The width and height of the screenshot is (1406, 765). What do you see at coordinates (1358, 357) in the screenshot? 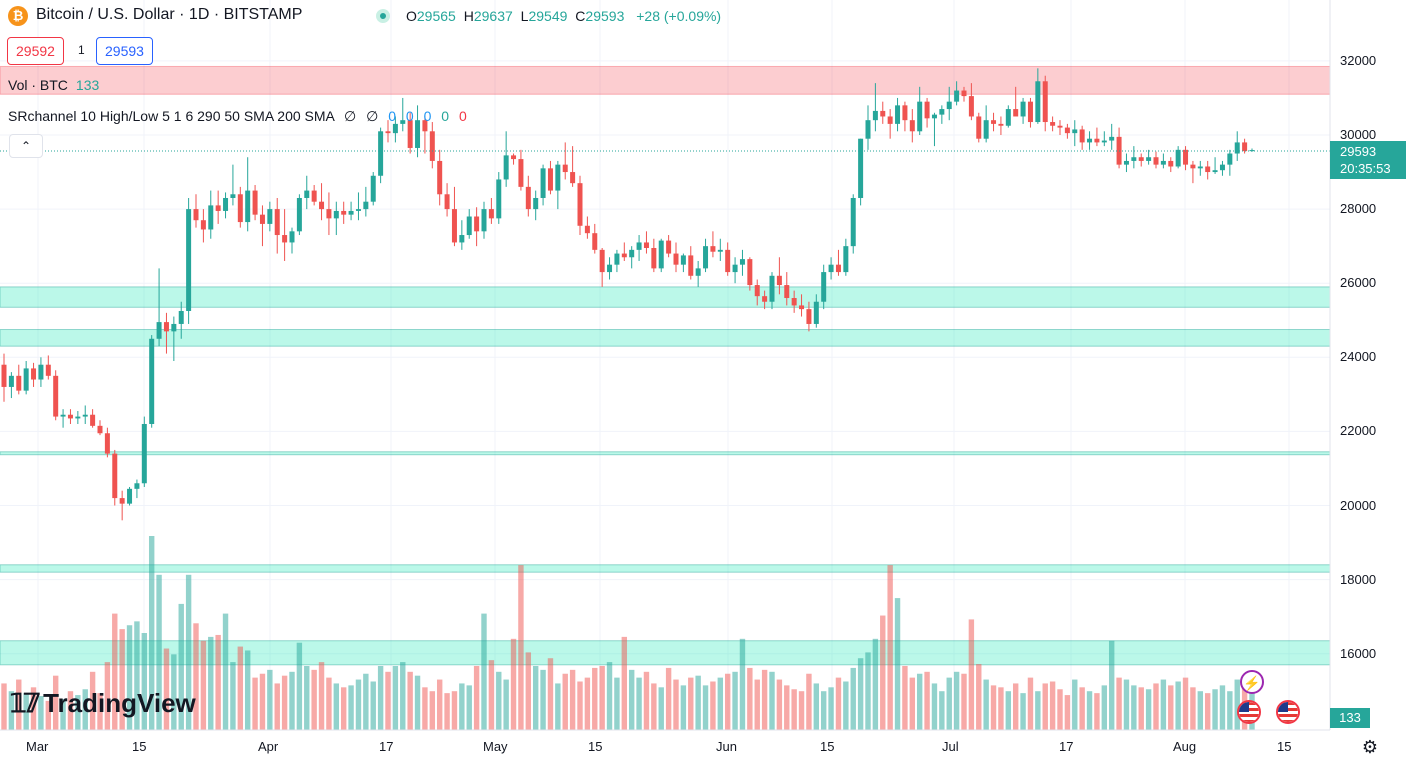
I see `price-axis-label: 24000` at bounding box center [1358, 357].